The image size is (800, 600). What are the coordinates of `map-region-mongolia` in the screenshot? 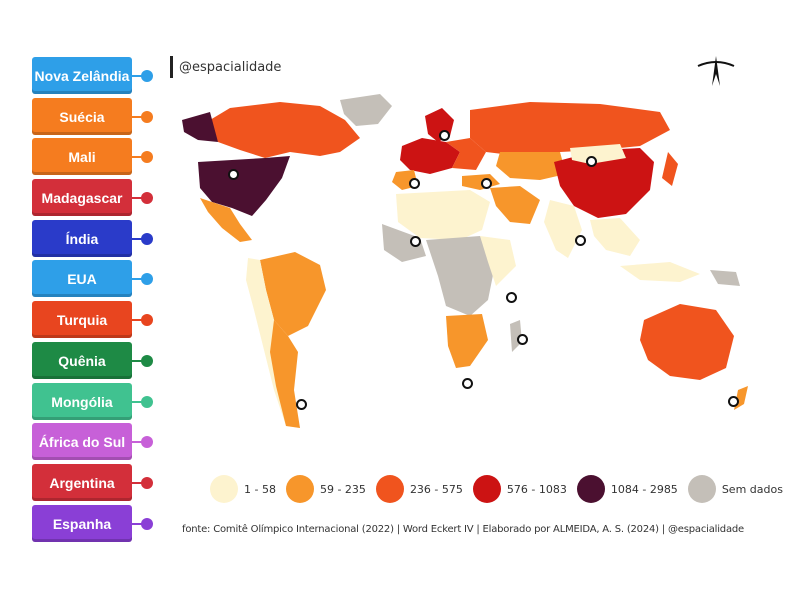 It's located at (598, 154).